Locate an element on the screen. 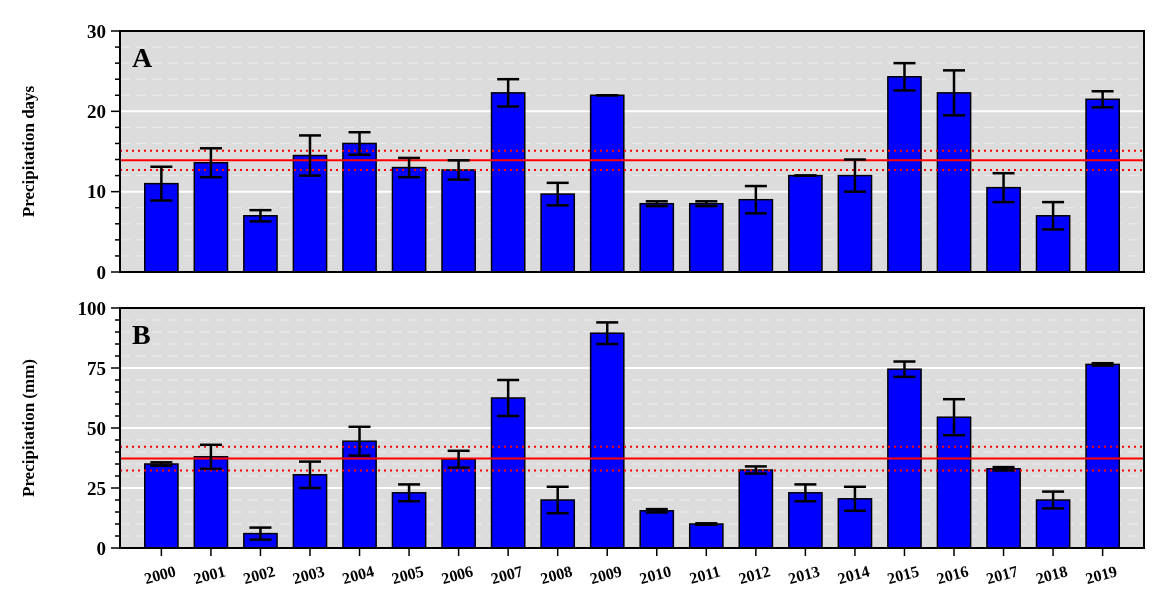 The image size is (1159, 593). annotation: A is located at coordinates (142, 57).